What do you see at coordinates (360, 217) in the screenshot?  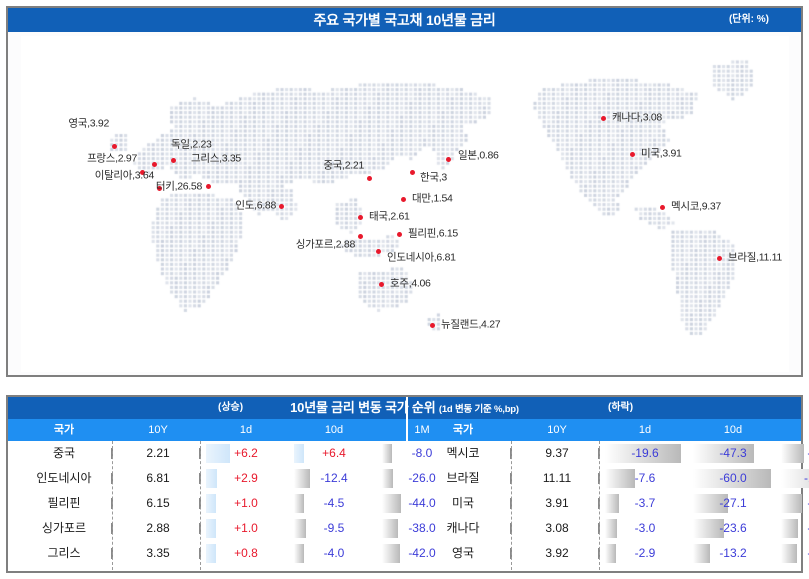 I see `map-marker-태국` at bounding box center [360, 217].